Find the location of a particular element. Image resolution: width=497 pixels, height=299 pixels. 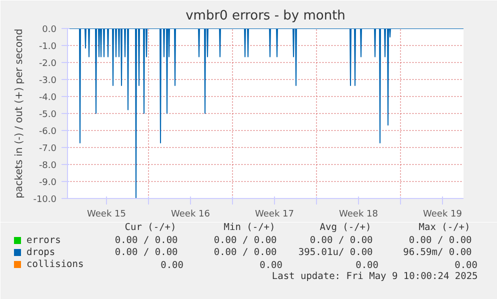

y-tick-label: -9.0 is located at coordinates (47, 183).